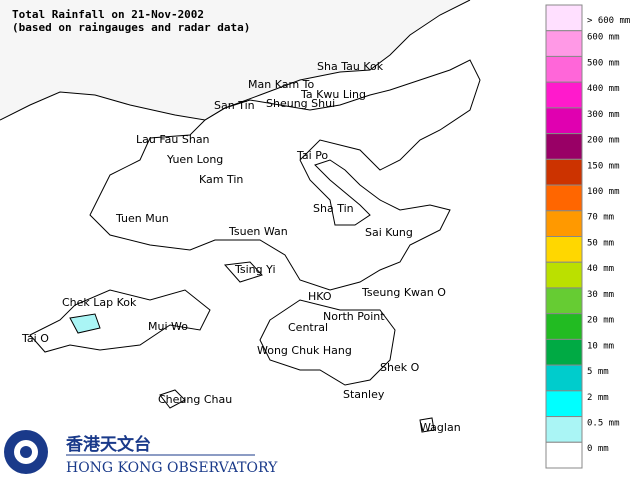 The height and width of the screenshot is (480, 640). What do you see at coordinates (234, 105) in the screenshot?
I see `place-label: San Tin` at bounding box center [234, 105].